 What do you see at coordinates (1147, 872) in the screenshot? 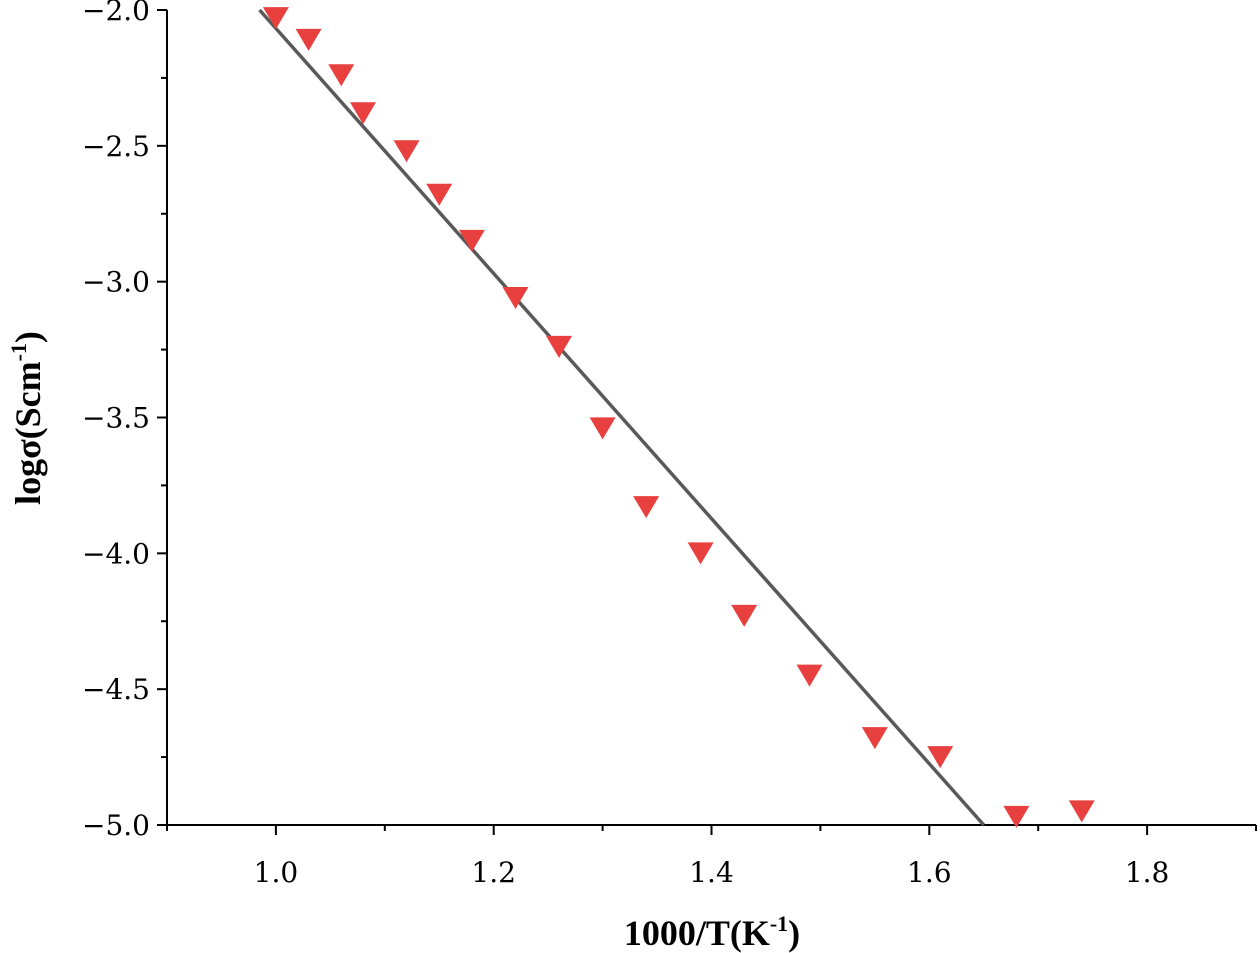
I see `x-tick-label: 1.8` at bounding box center [1147, 872].